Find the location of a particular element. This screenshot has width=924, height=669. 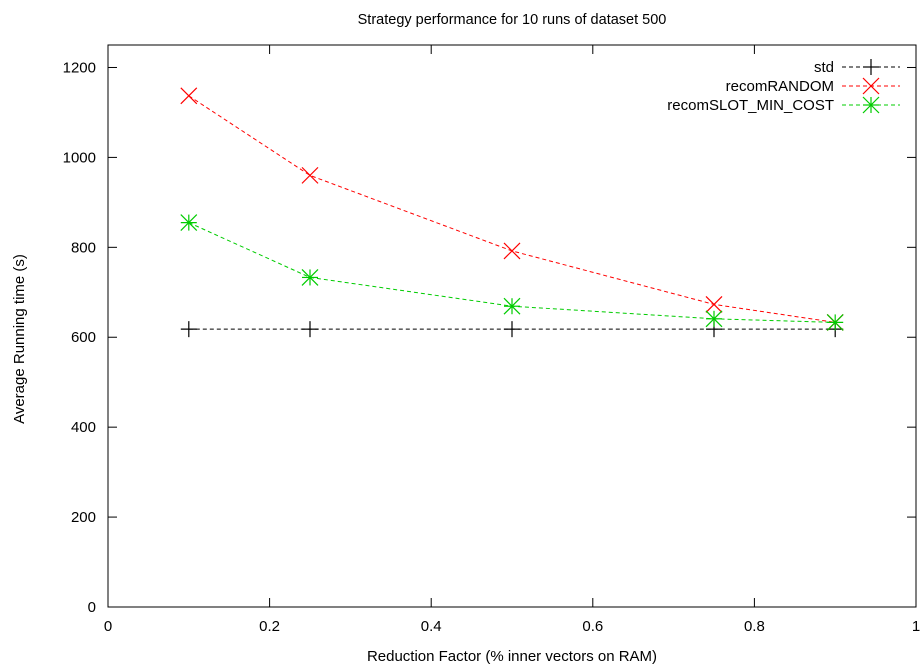

series-std is located at coordinates (512, 329).